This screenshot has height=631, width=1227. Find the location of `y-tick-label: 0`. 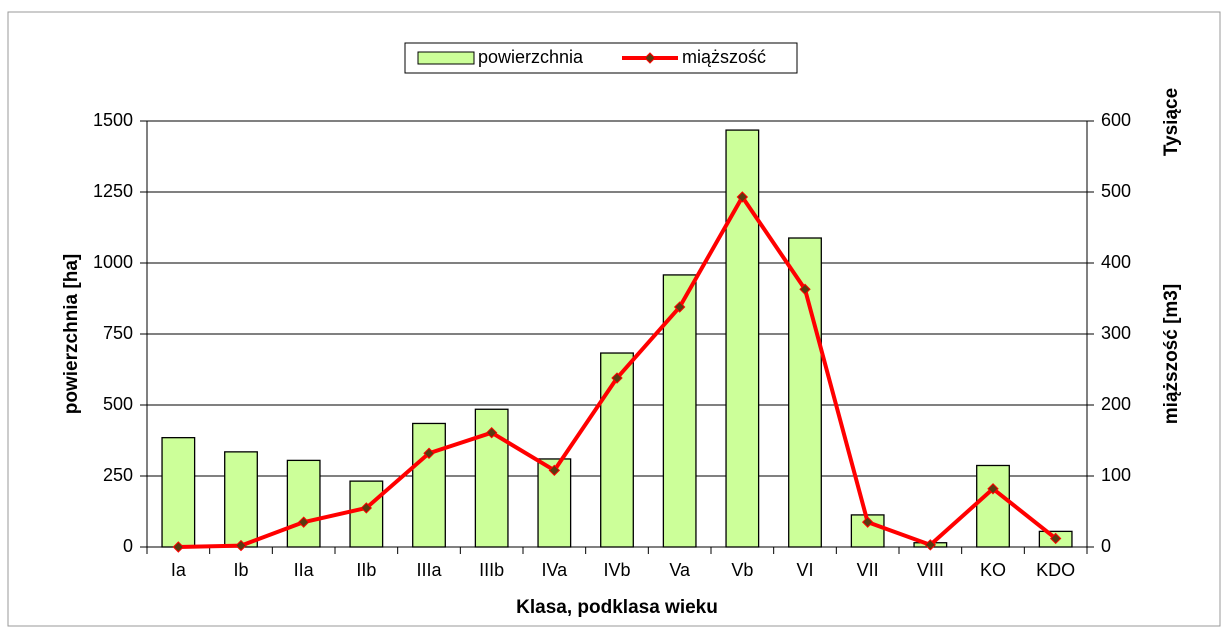

y-tick-label: 0 is located at coordinates (128, 546).